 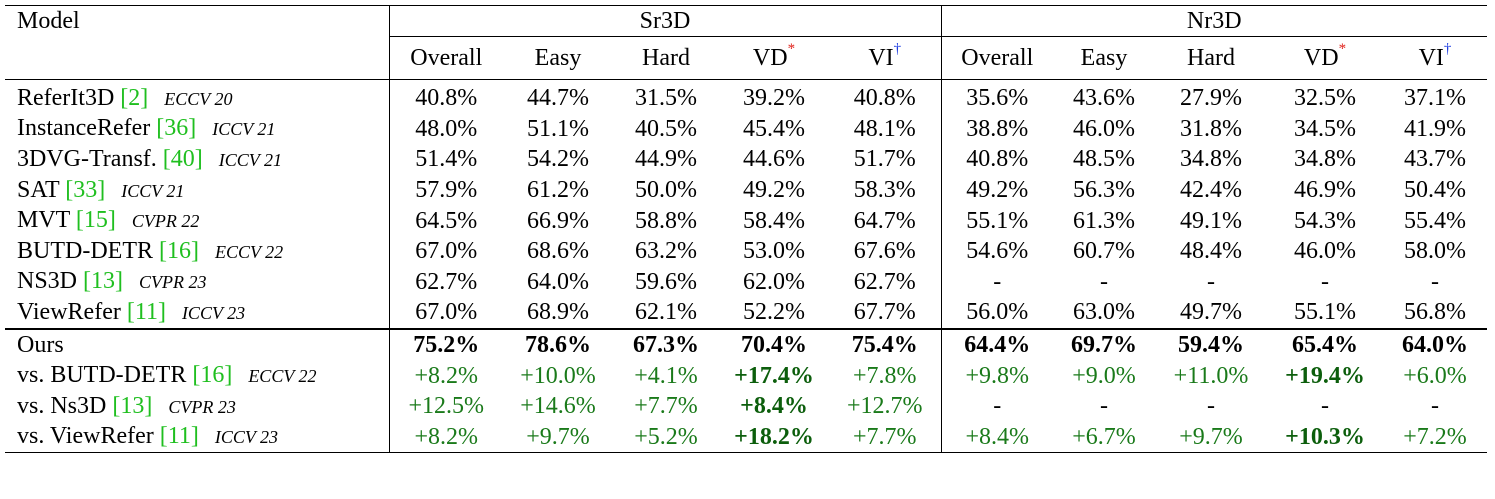 I want to click on model-name: BUTD-DETR, so click(x=85, y=250).